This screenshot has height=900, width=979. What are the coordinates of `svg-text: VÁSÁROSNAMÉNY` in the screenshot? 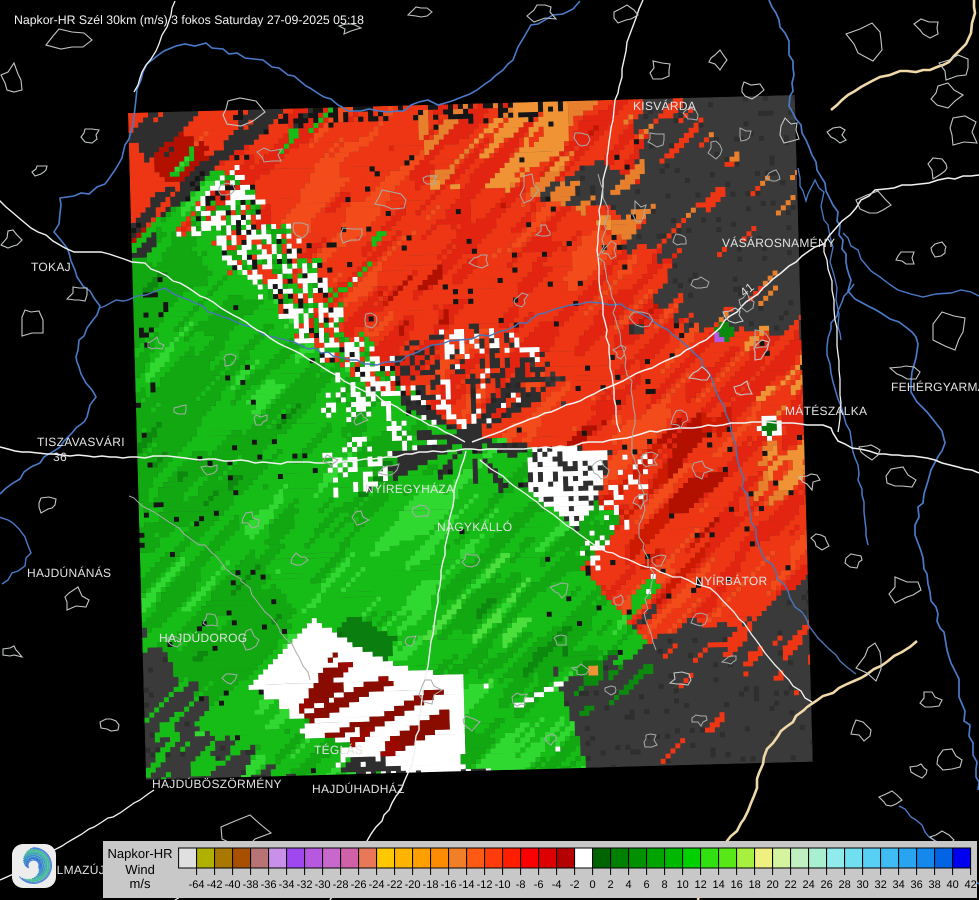 It's located at (778, 243).